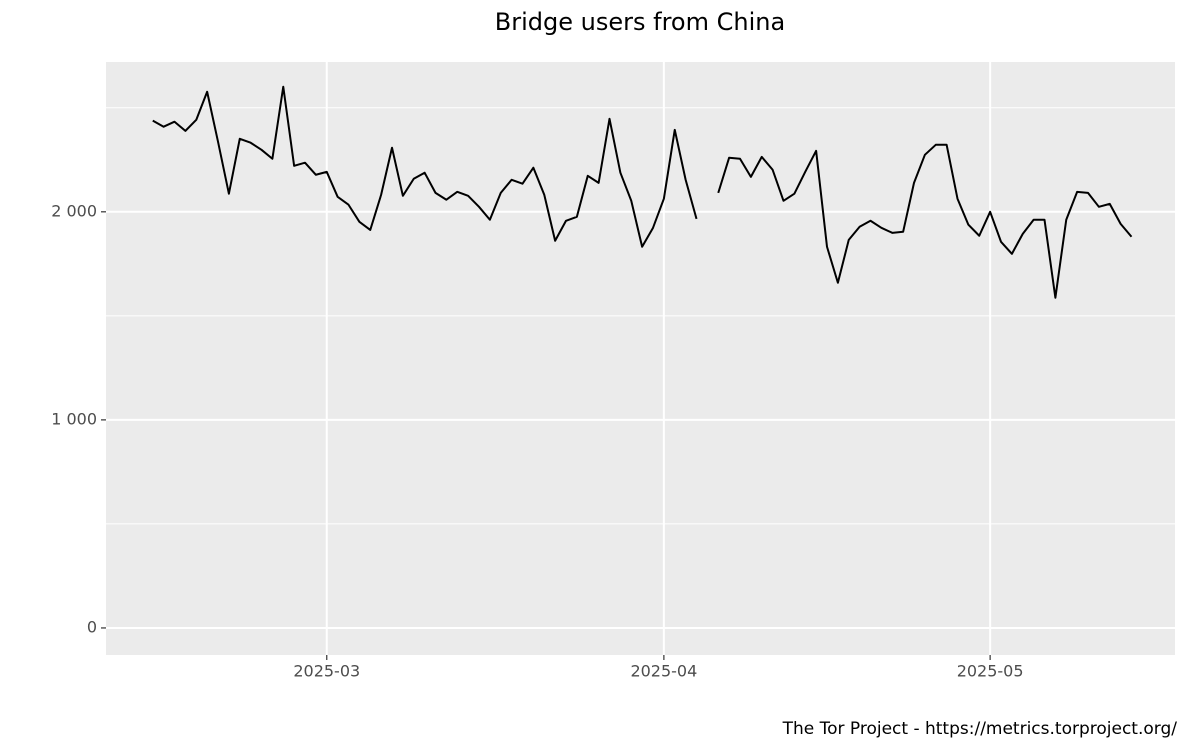 This screenshot has height=750, width=1200. Describe the element at coordinates (326, 671) in the screenshot. I see `x-tick-label: 2025-03` at that location.